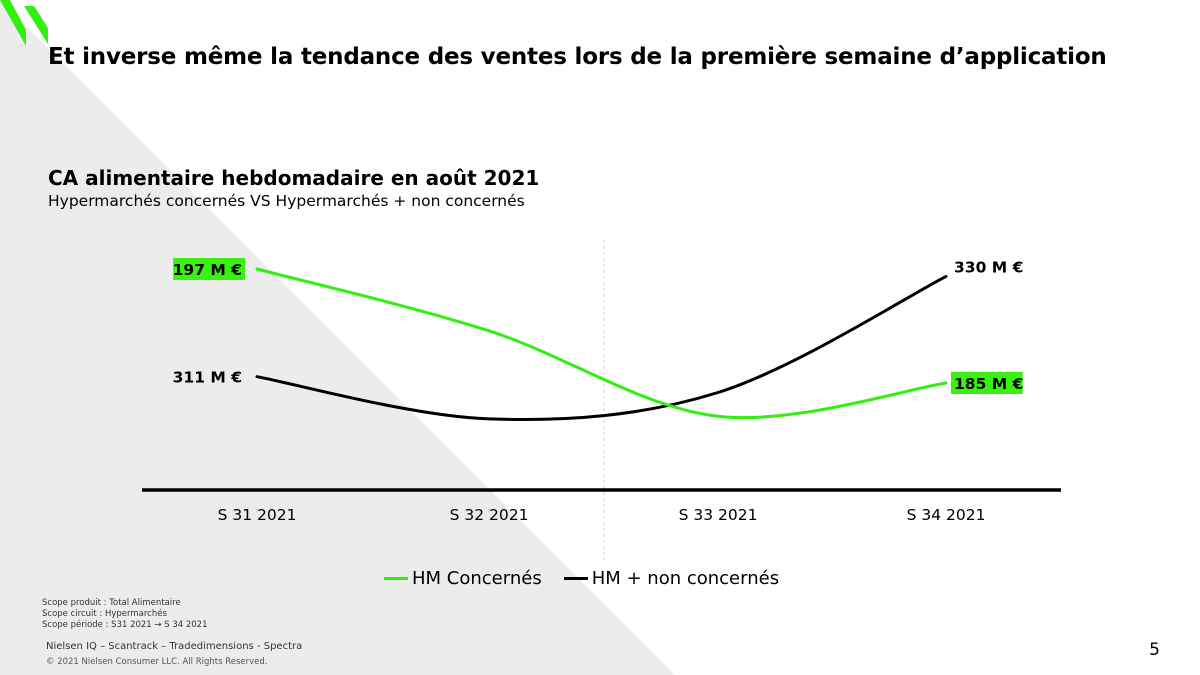  I want to click on scope-note: Scope produit : Total Alimentaire, so click(111, 603).